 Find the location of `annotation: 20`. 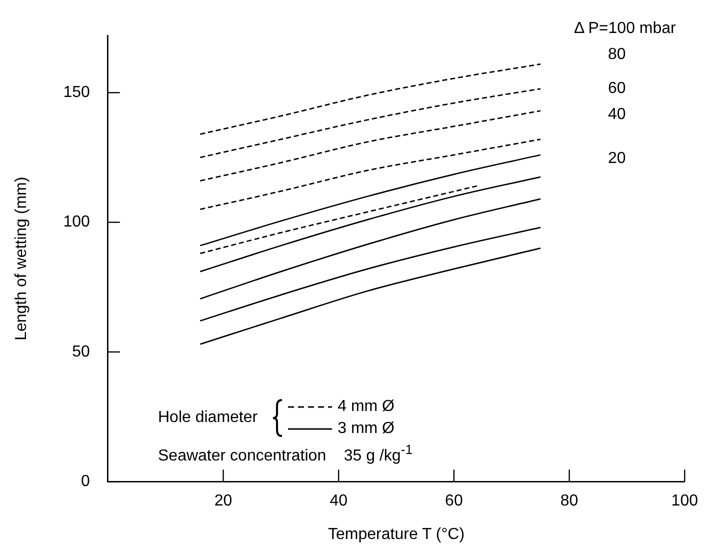

annotation: 20 is located at coordinates (617, 159).